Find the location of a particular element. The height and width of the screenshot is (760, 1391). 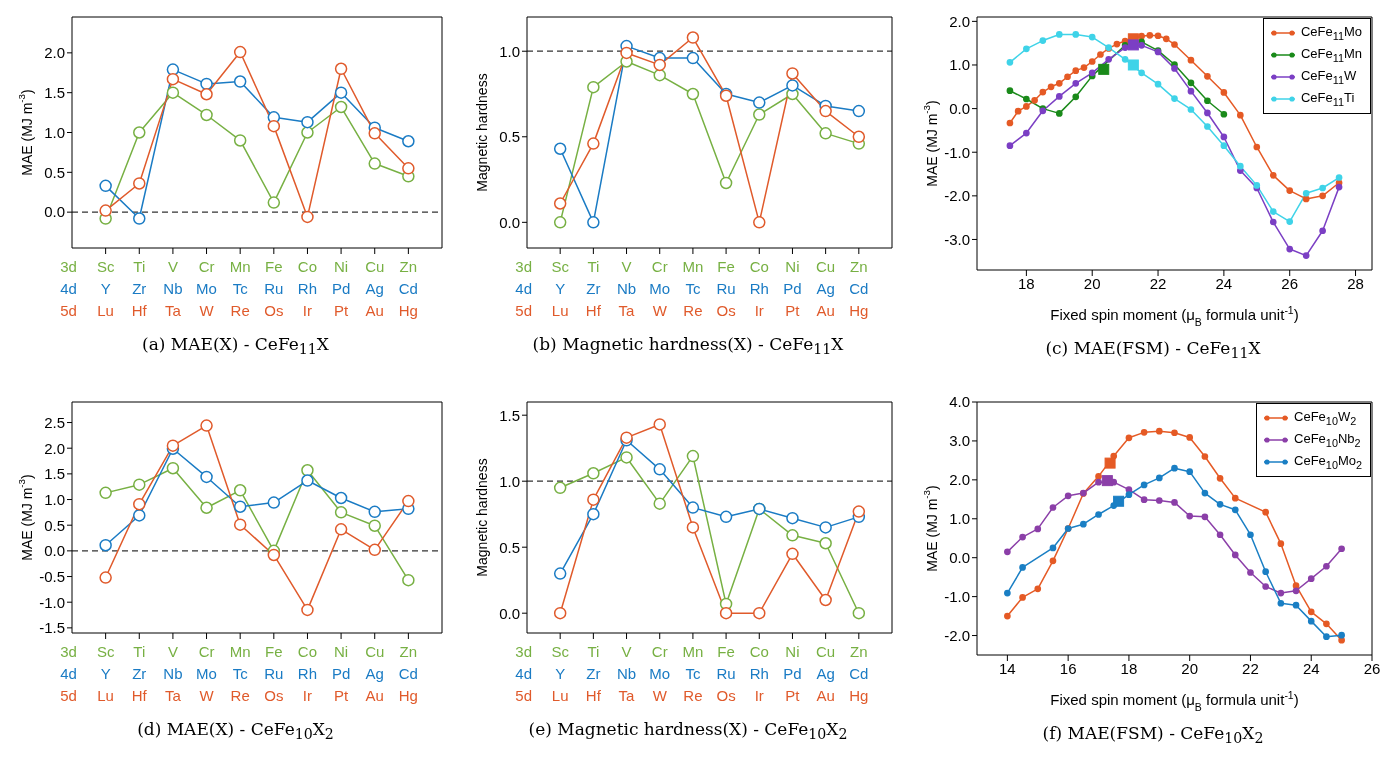

legend-label: CeFe$_{11}$Ti is located at coordinates (1327, 99).